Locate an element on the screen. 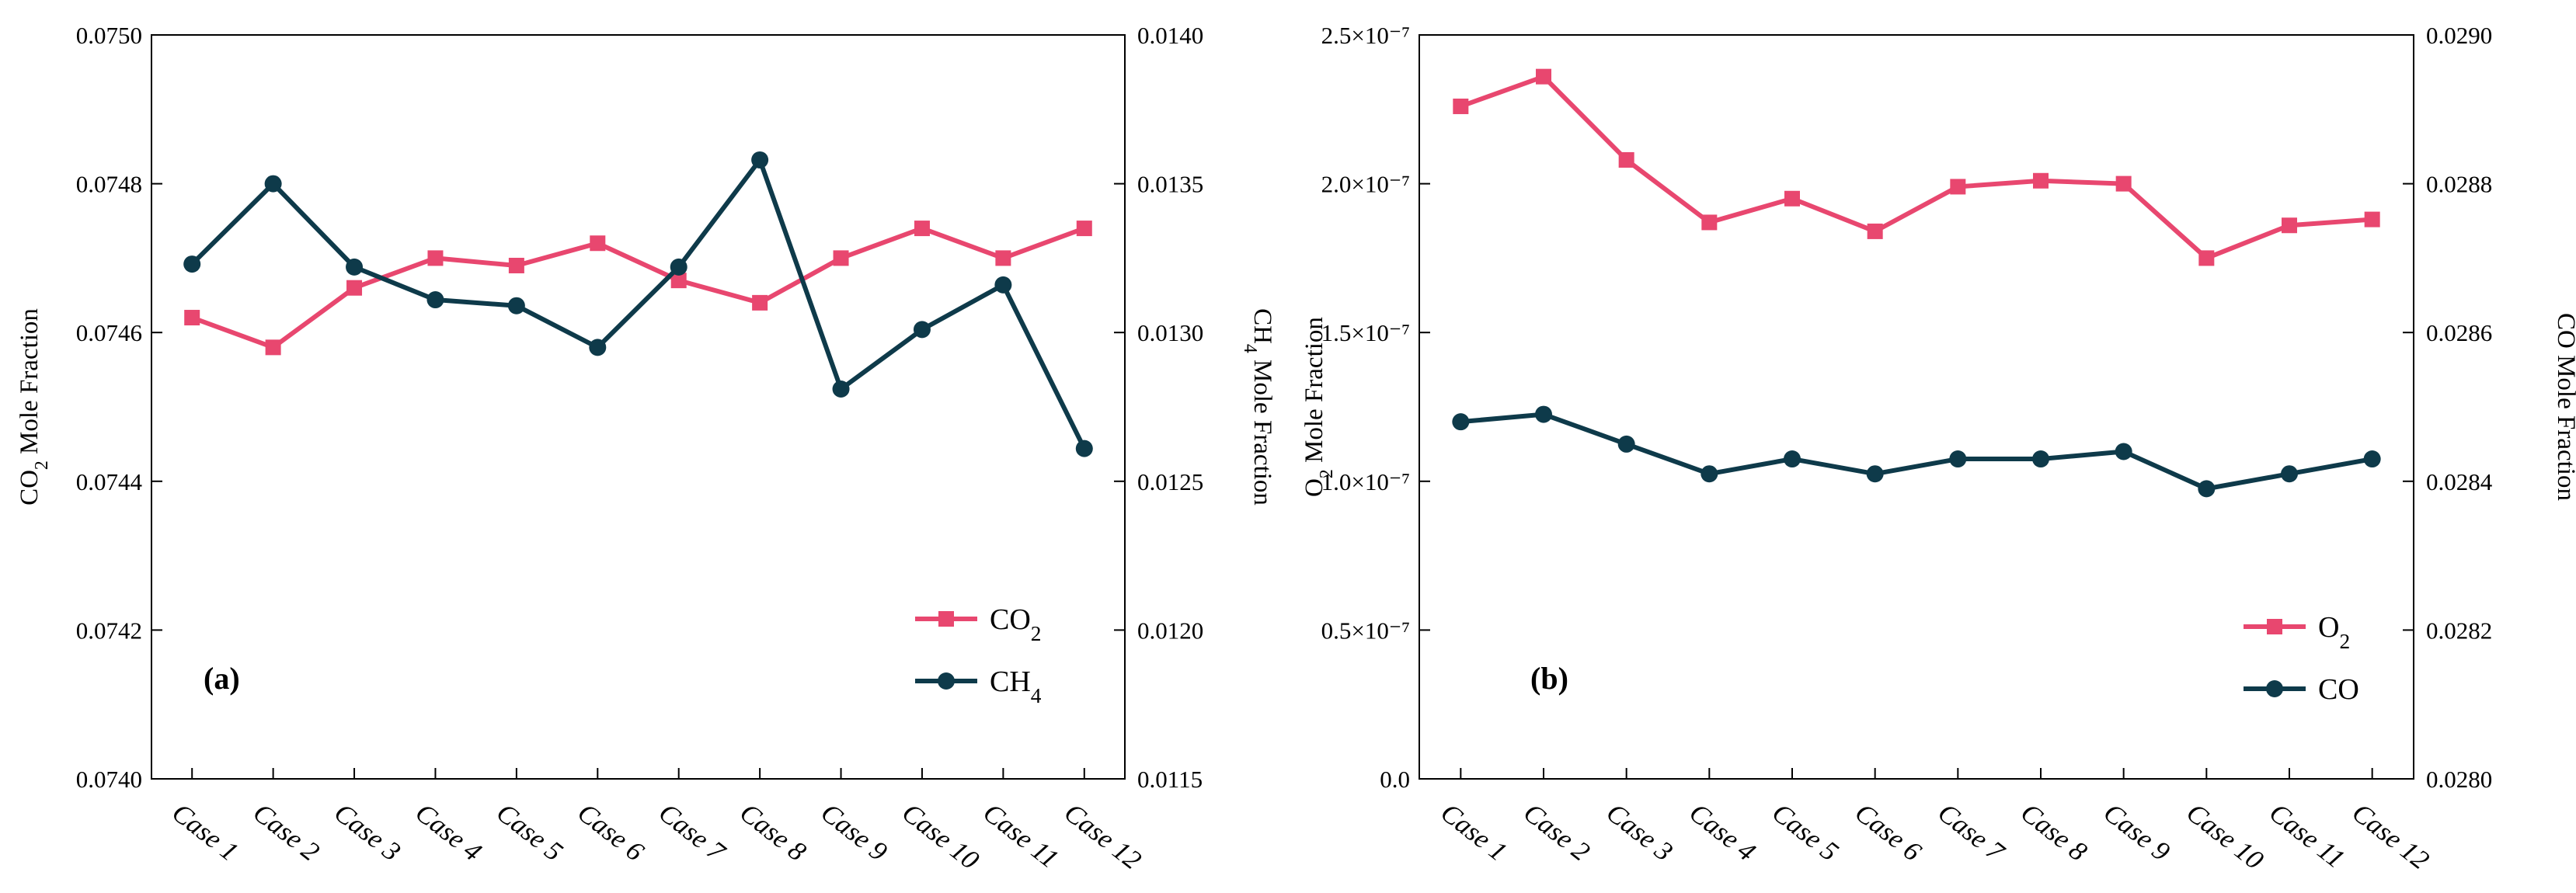 The image size is (2576, 893). y-right-tick-label: 0.0282 is located at coordinates (2459, 630).